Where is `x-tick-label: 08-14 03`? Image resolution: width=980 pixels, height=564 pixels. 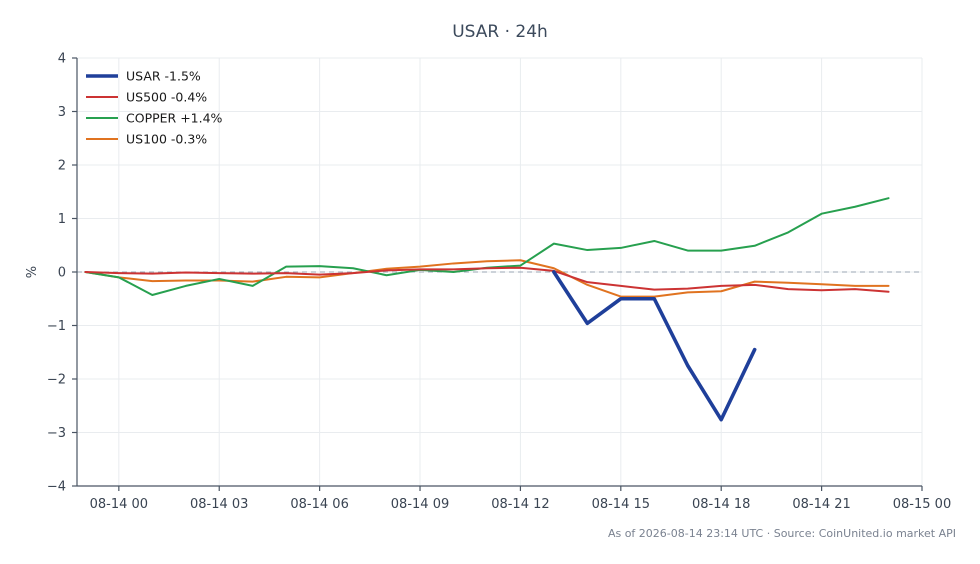 x-tick-label: 08-14 03 is located at coordinates (219, 504).